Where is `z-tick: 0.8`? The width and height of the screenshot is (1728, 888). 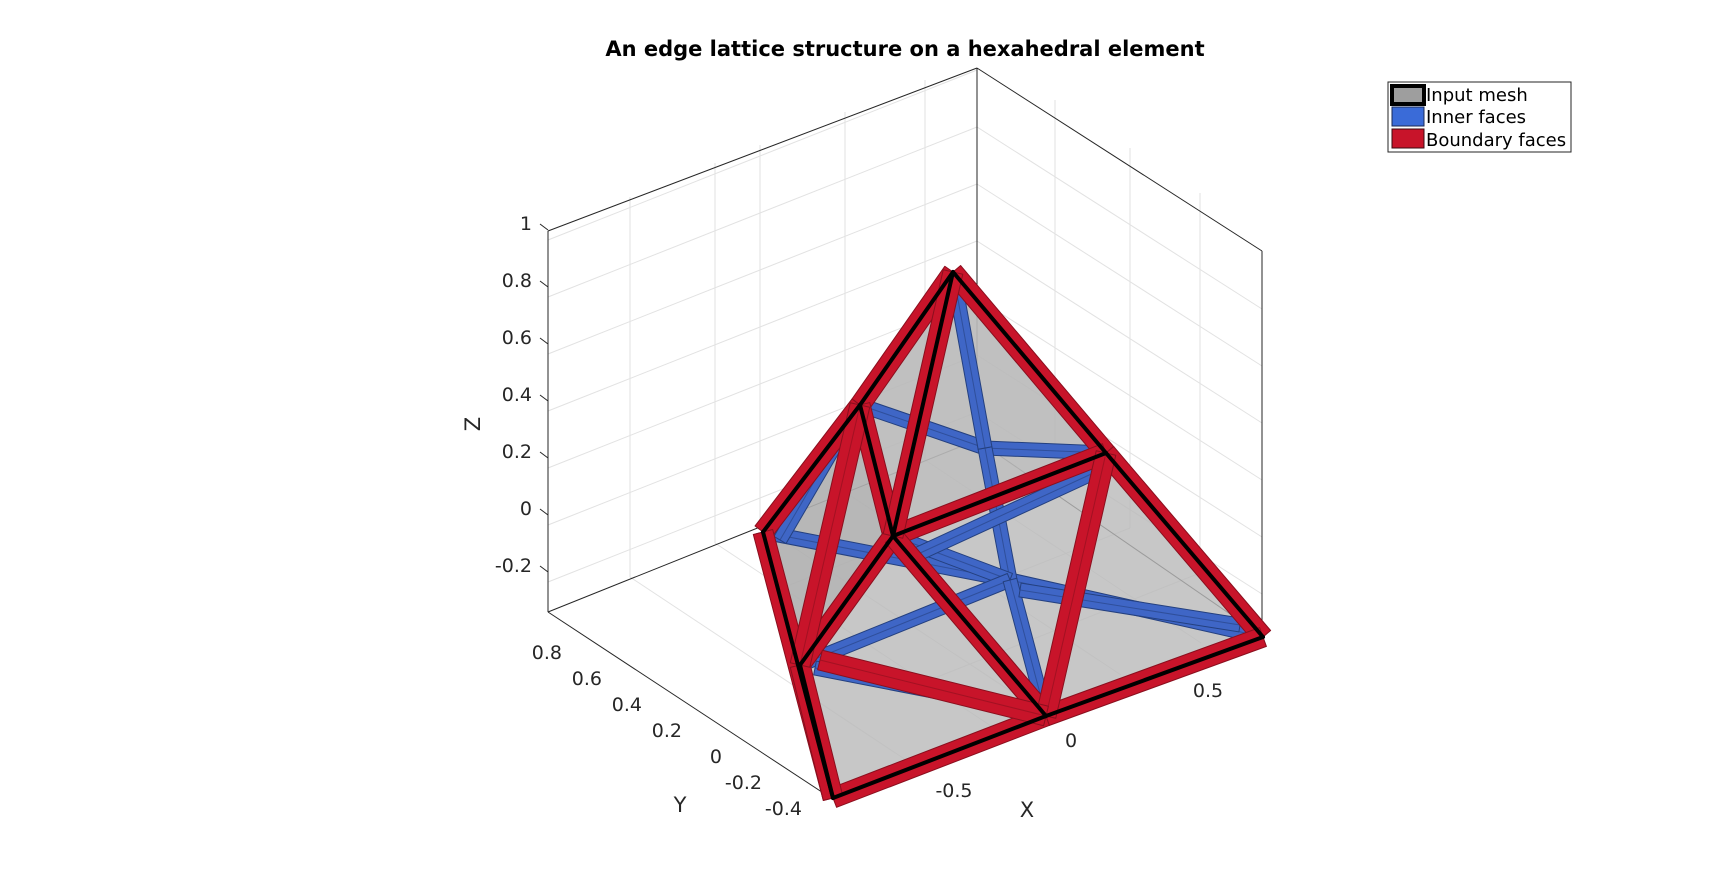 z-tick: 0.8 is located at coordinates (517, 281).